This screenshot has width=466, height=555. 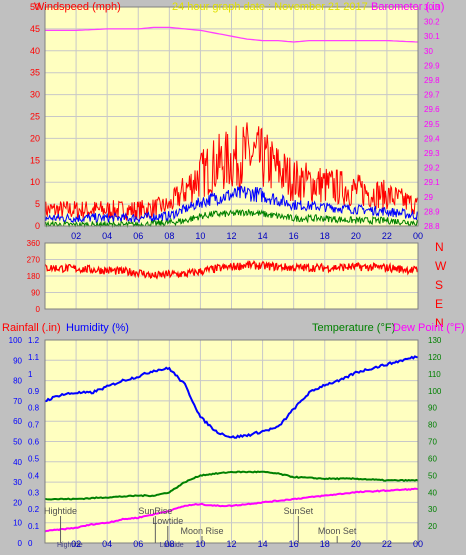 I want to click on rainfall-tick: 0.4, so click(x=34, y=475).